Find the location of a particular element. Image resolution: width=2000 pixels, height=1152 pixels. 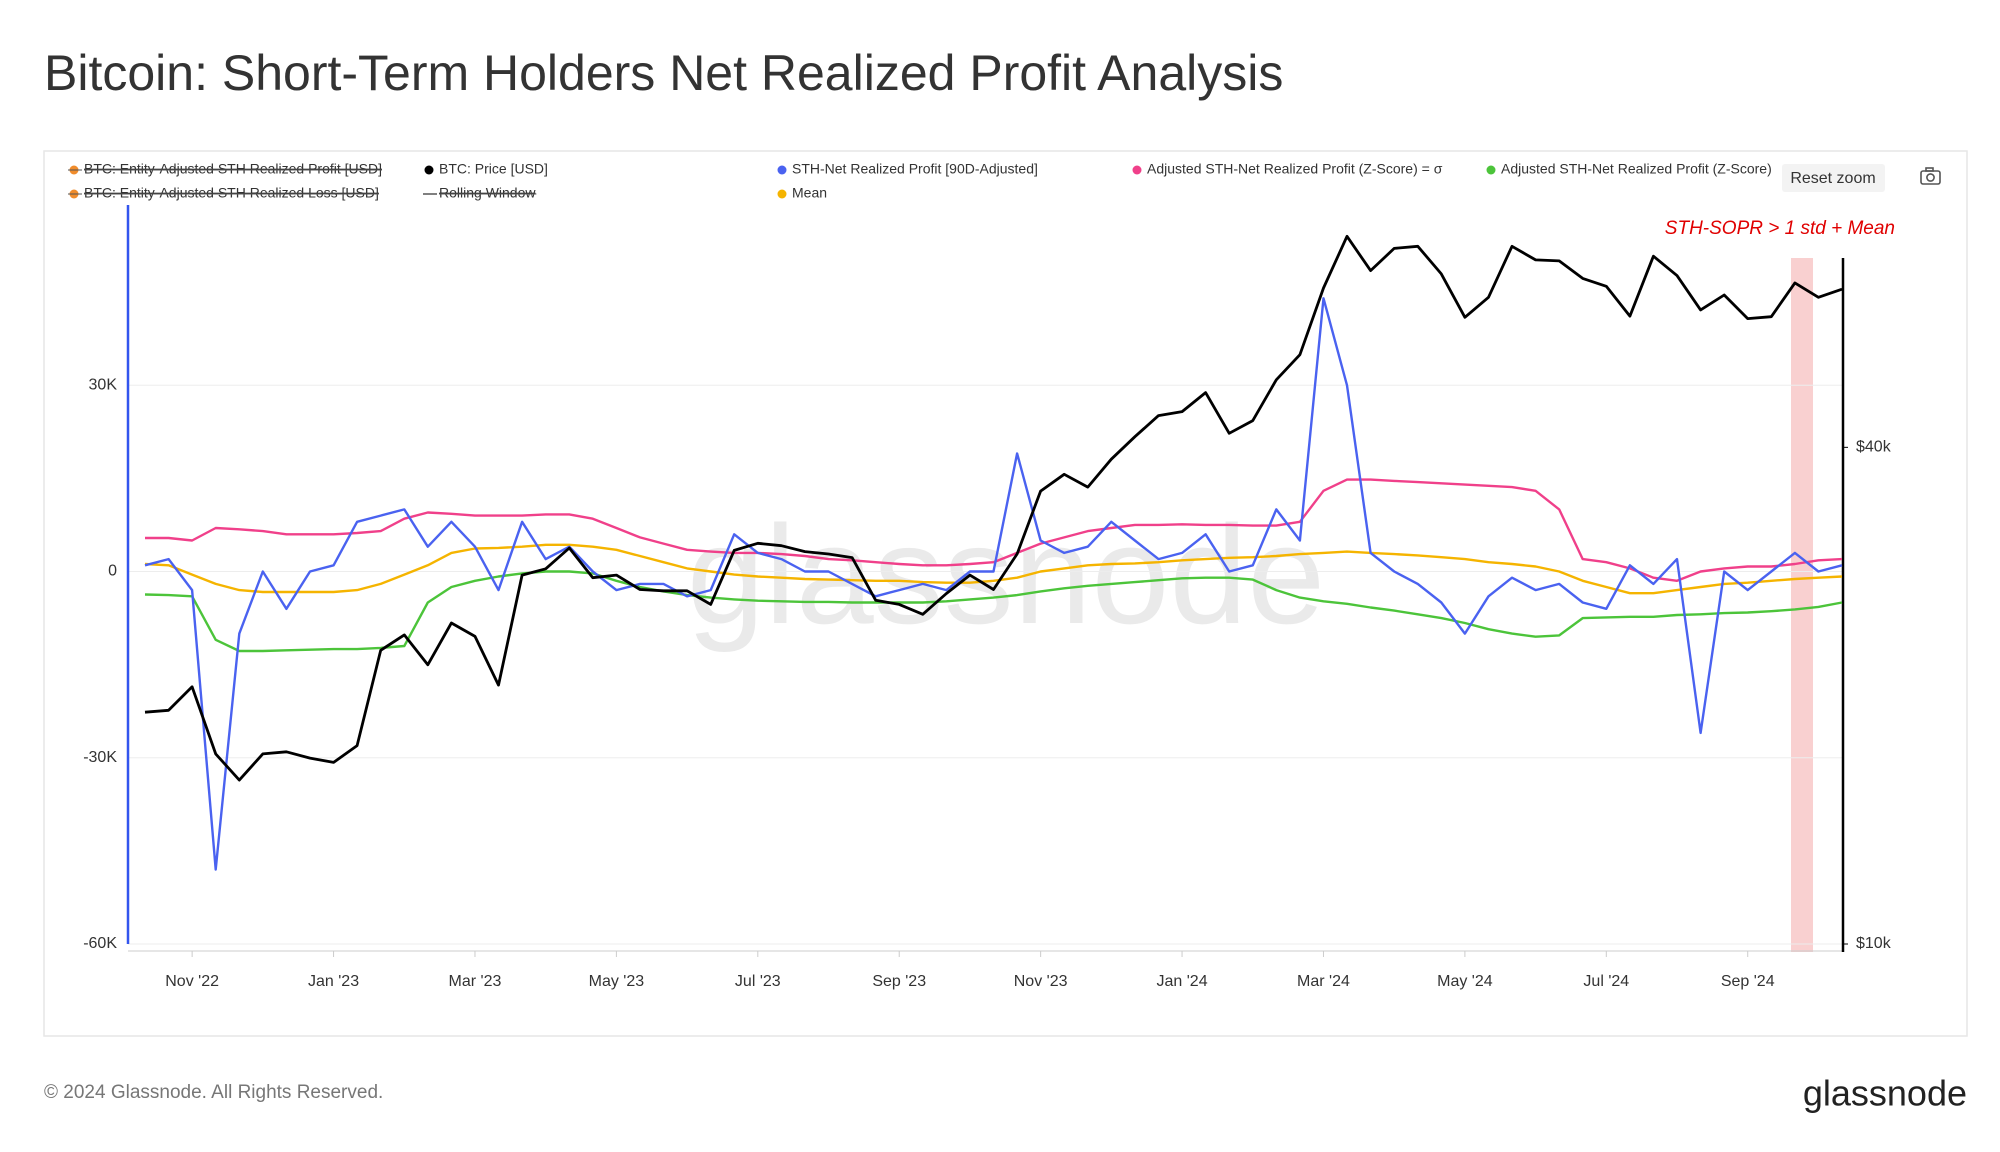

y-tick-label: -30K is located at coordinates (100, 757).